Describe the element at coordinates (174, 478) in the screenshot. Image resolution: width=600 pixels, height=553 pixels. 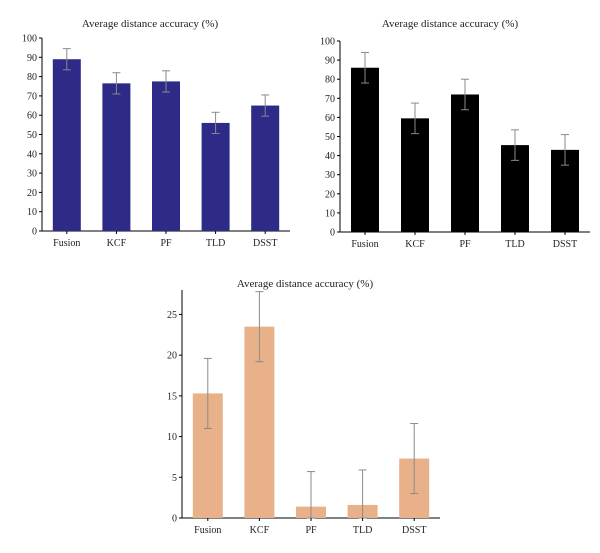
I see `y-tick-label: 5` at that location.